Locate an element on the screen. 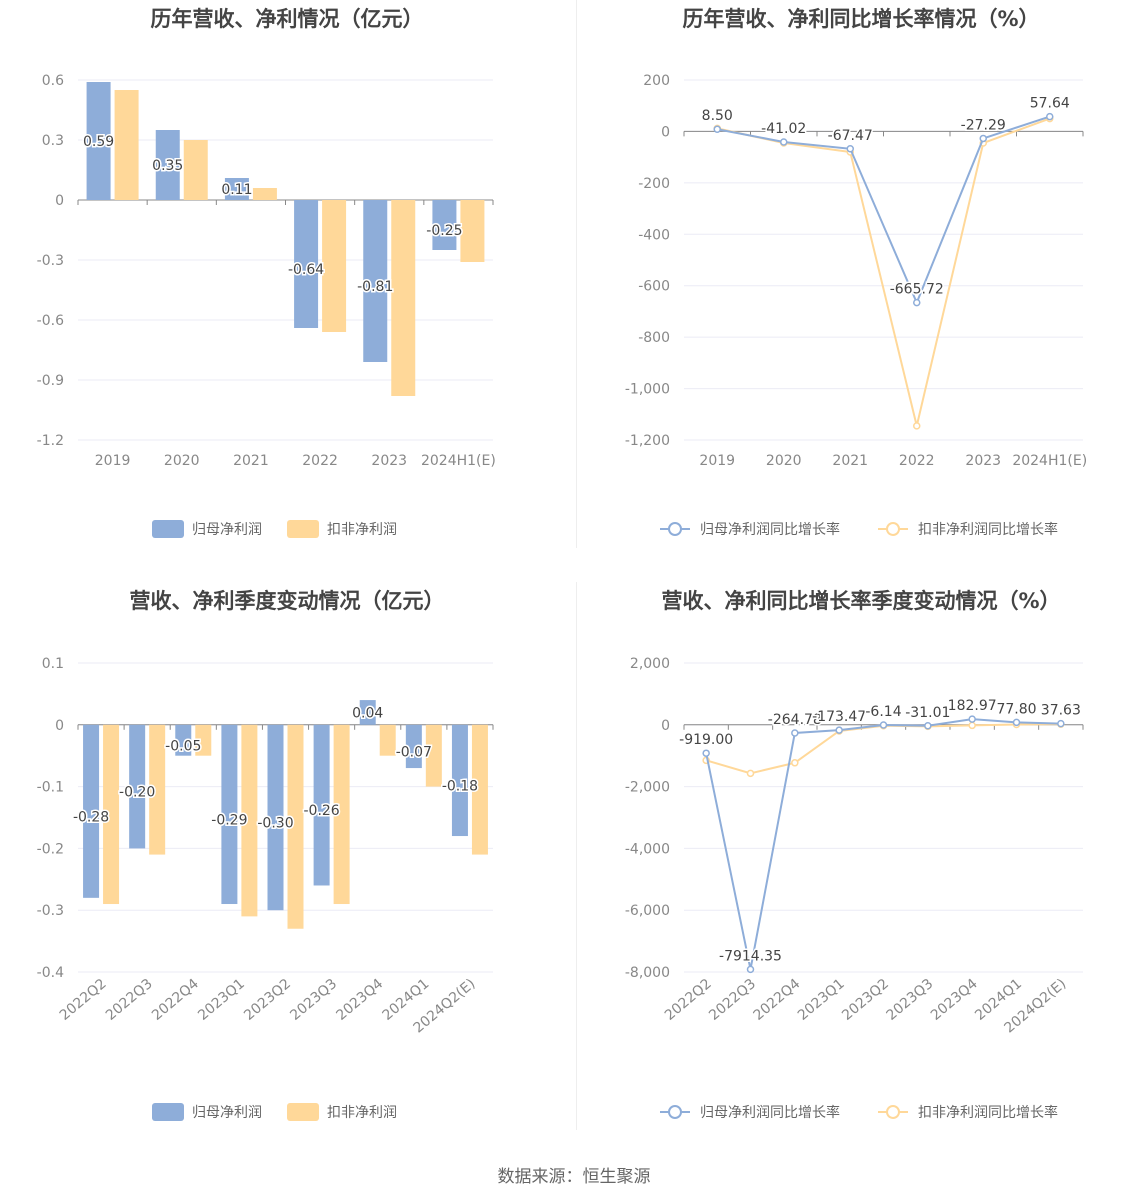 The image size is (1148, 1202). data-label: -7914.35 is located at coordinates (750, 956).